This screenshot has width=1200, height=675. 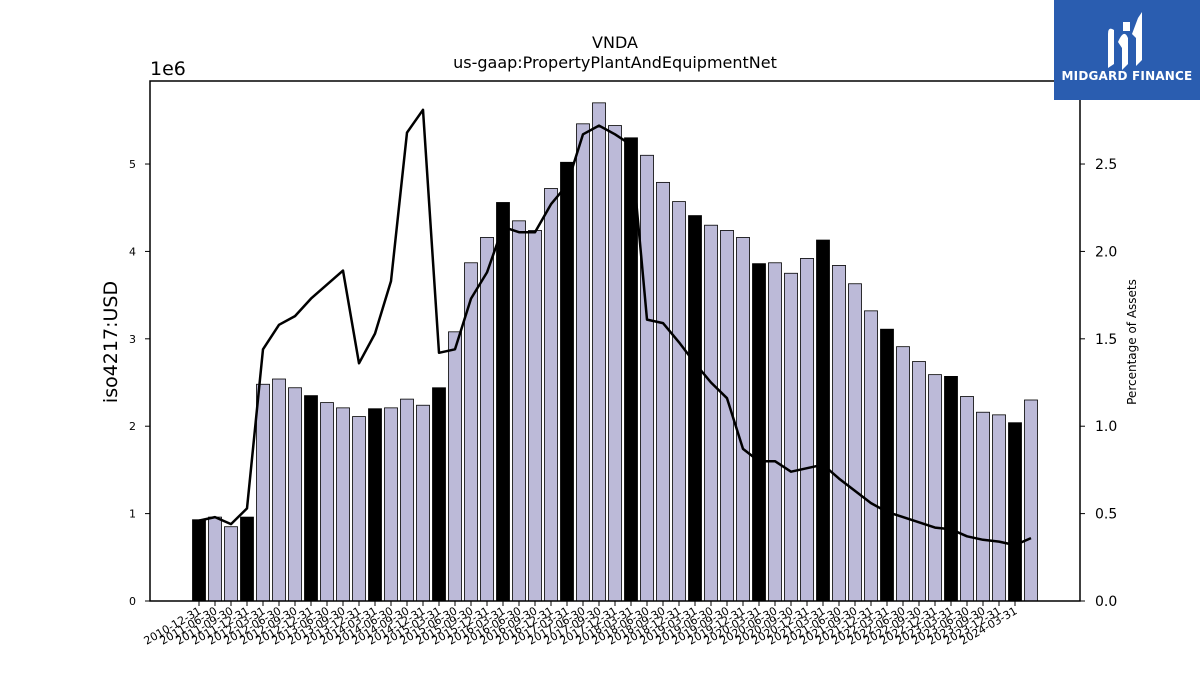 I want to click on y-tick-label: 3, so click(x=132, y=339).